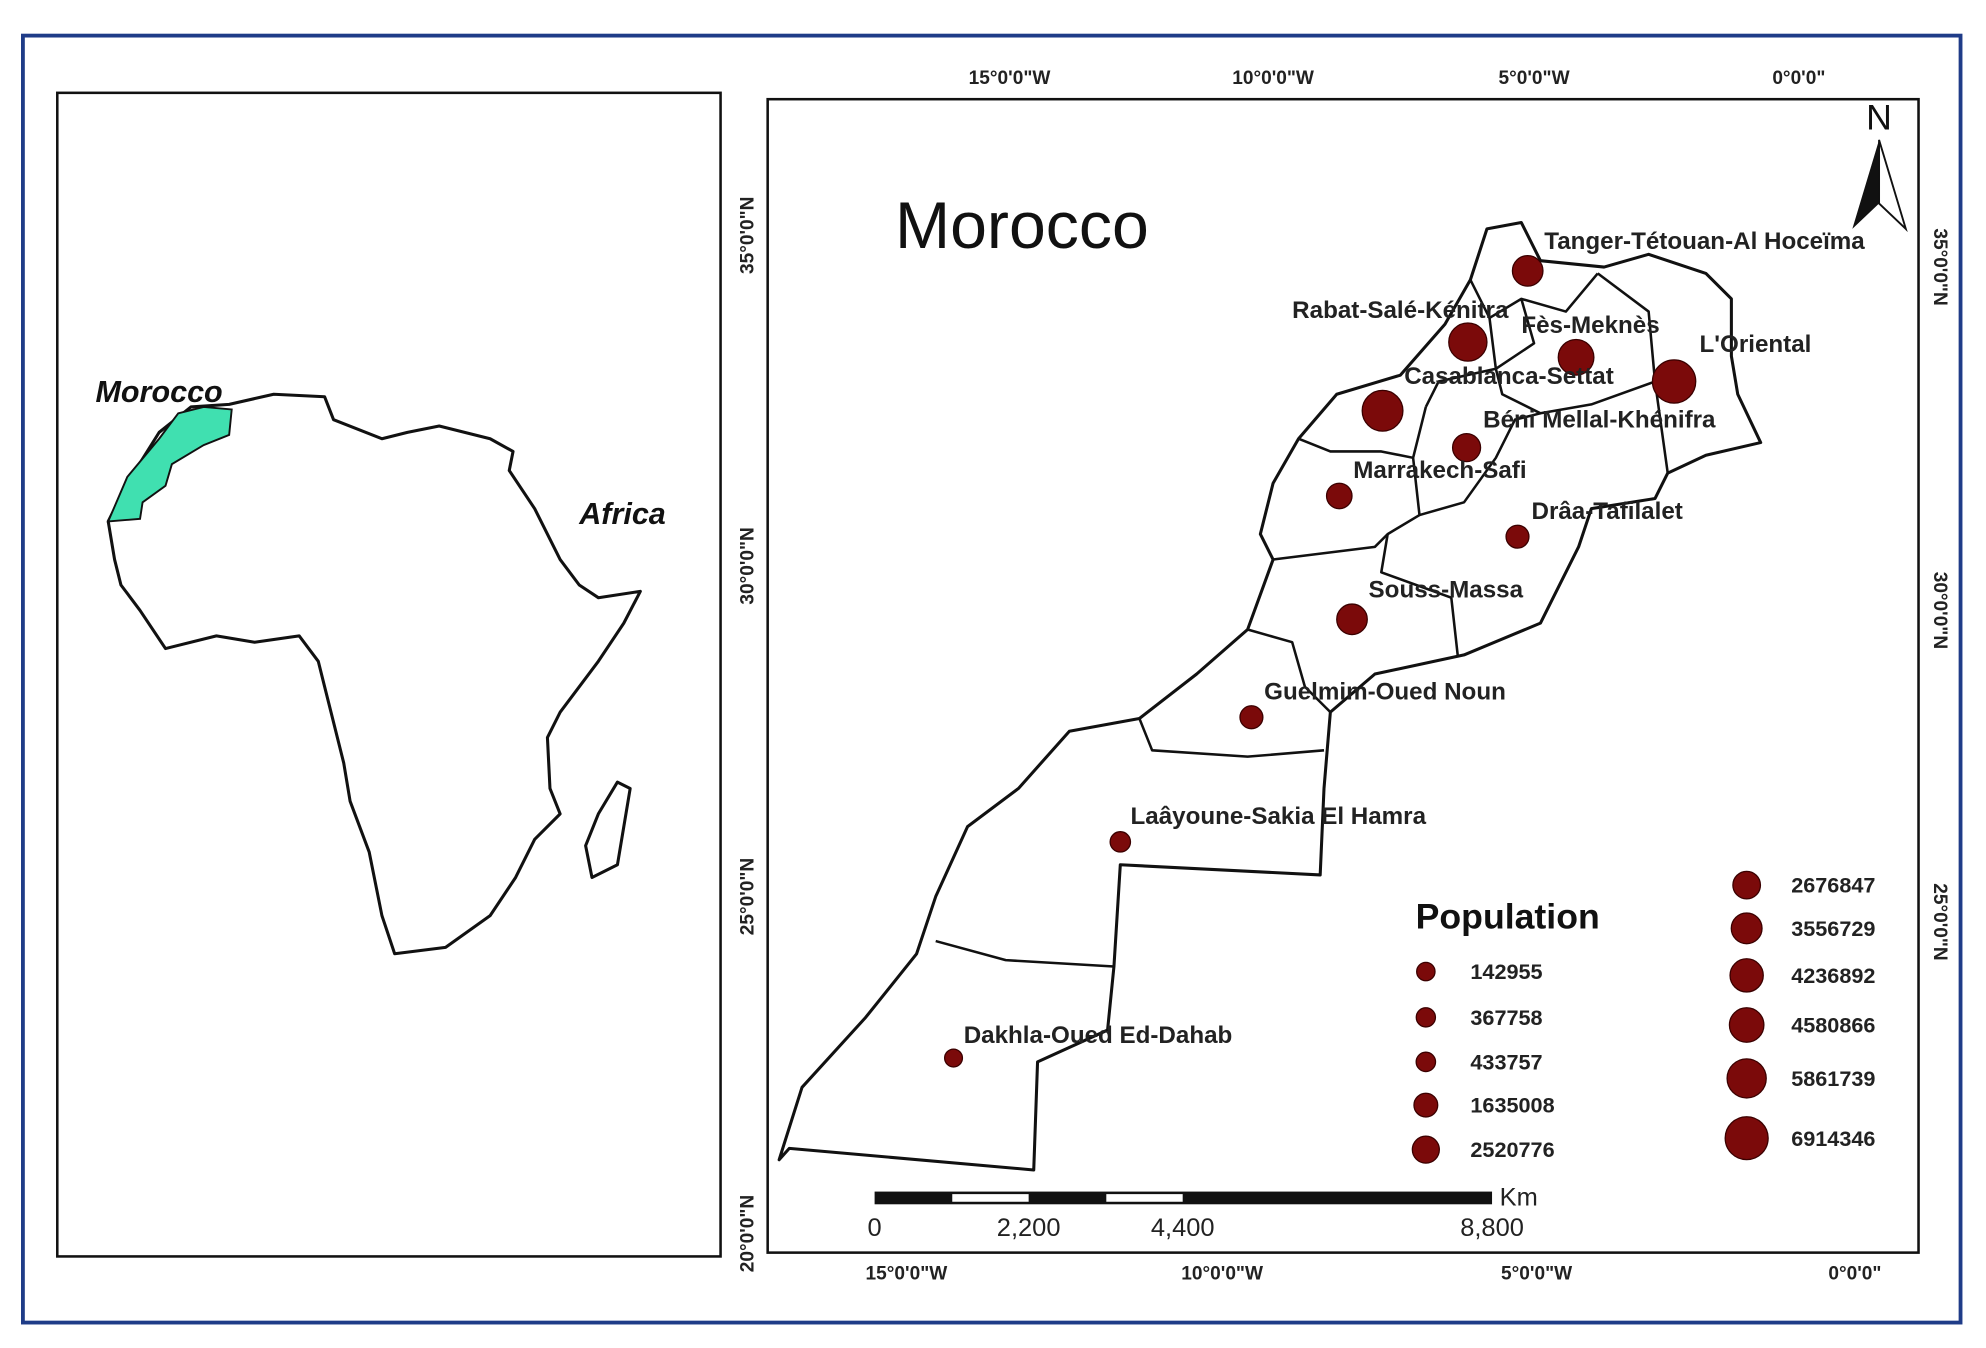 Image resolution: width=1986 pixels, height=1348 pixels. Describe the element at coordinates (1506, 1017) in the screenshot. I see `legend-label: 367758` at that location.